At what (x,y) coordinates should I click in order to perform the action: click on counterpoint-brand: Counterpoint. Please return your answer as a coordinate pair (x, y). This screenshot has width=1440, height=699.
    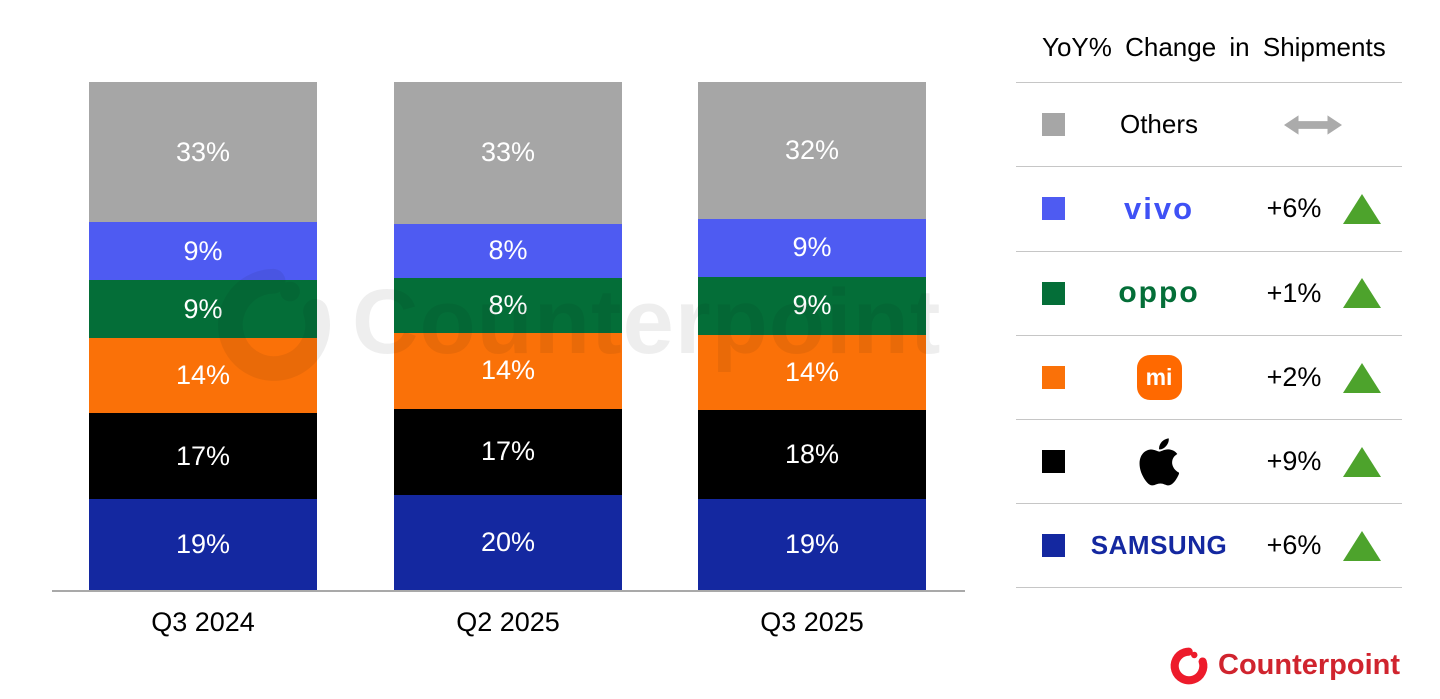
    Looking at the image, I should click on (1284, 665).